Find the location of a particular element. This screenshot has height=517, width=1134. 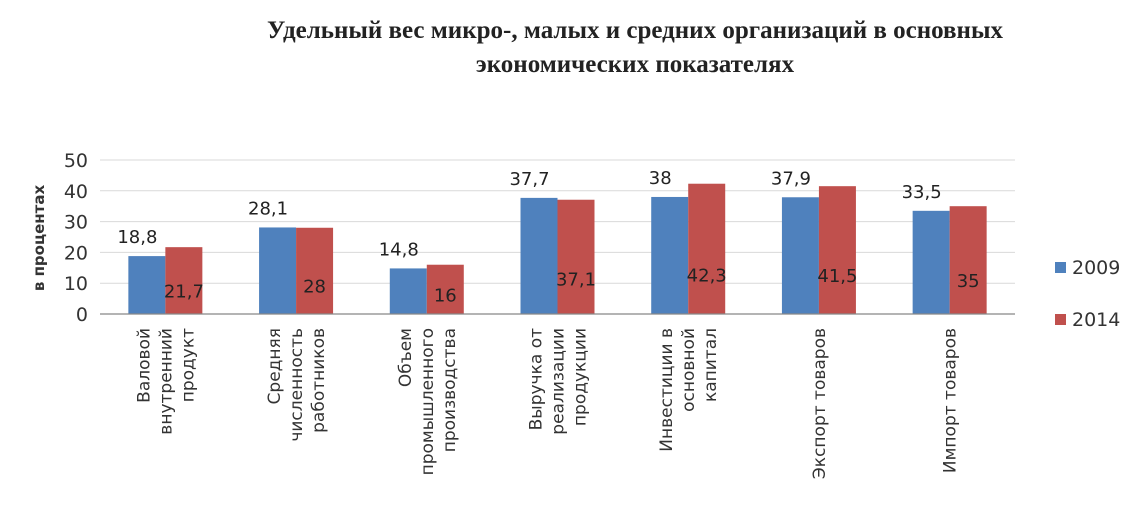

data-label-2014-3: 16 is located at coordinates (445, 296).